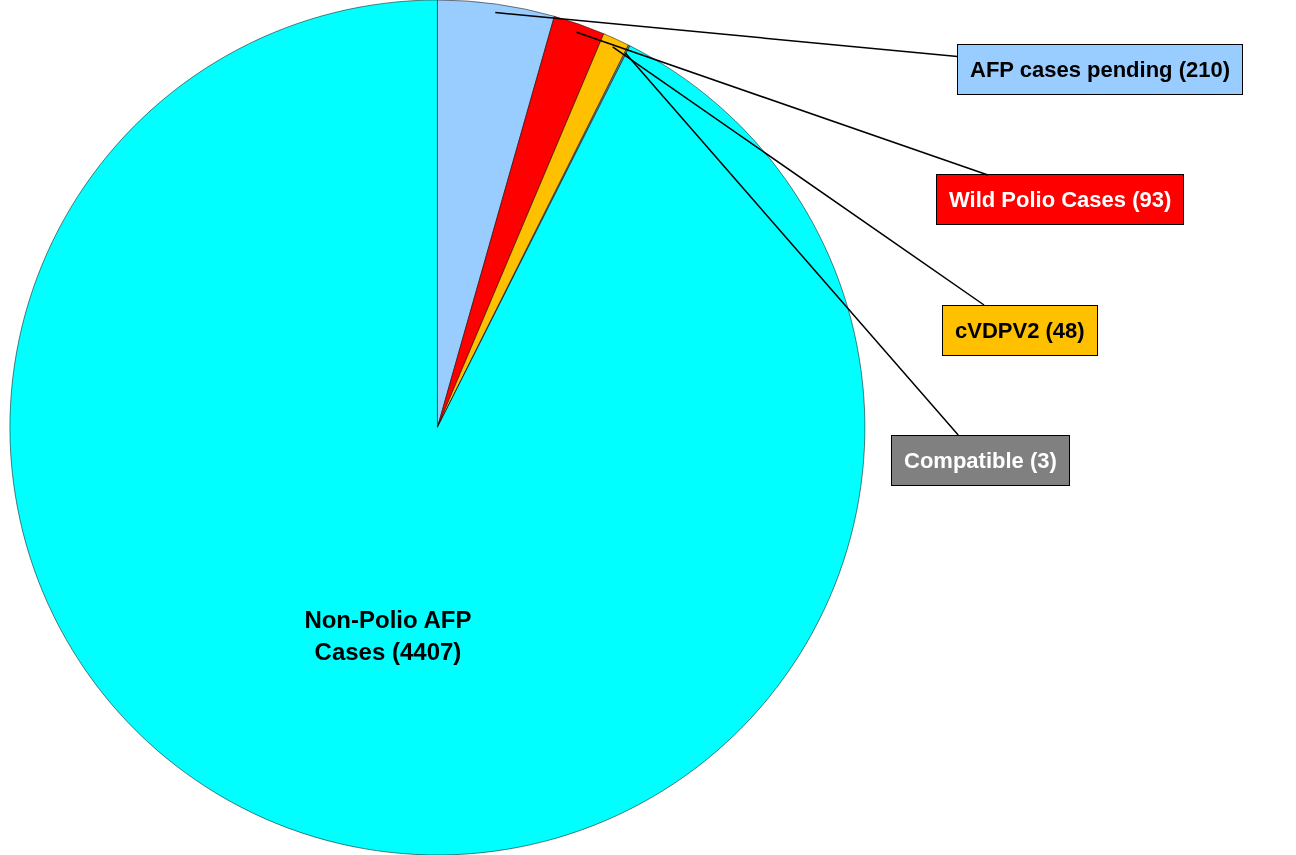 The image size is (1296, 855). What do you see at coordinates (980, 460) in the screenshot?
I see `slice-label: Compatible (3)` at bounding box center [980, 460].